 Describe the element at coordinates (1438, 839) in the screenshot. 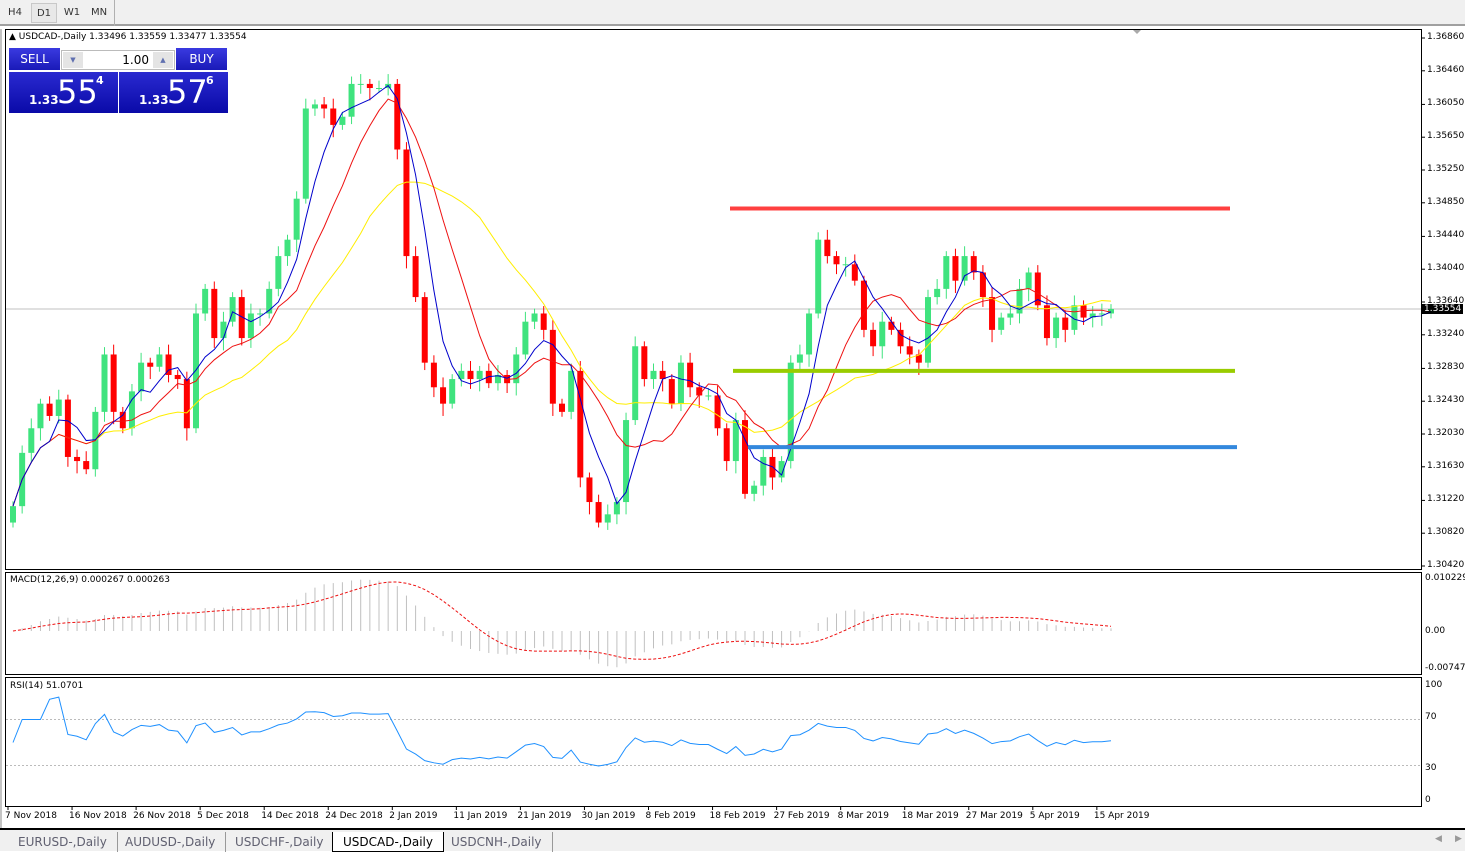

I see `scroll-left-icon: ◀` at that location.